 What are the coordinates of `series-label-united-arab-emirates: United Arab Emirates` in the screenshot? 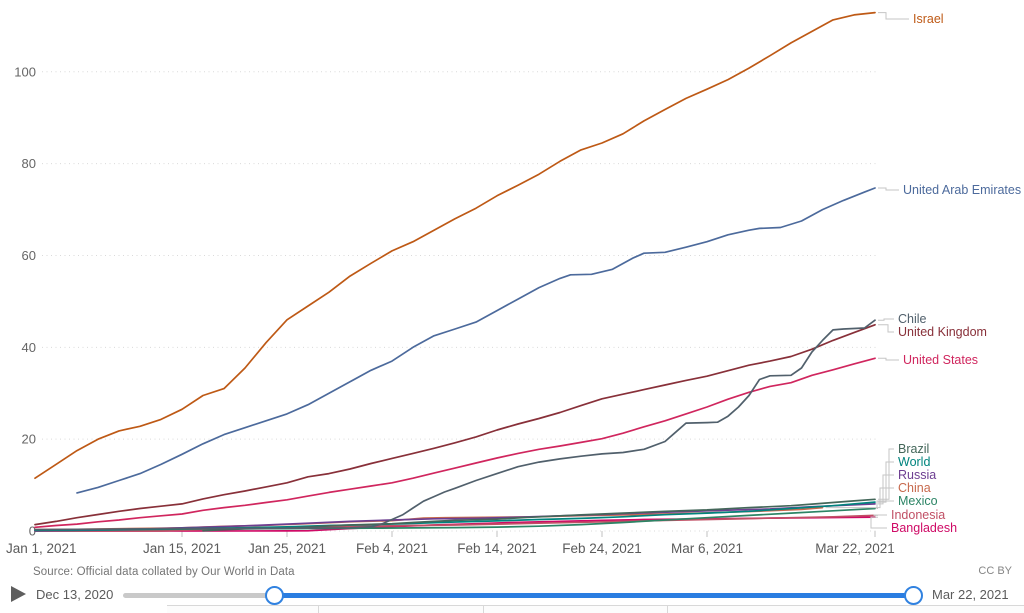 It's located at (962, 190).